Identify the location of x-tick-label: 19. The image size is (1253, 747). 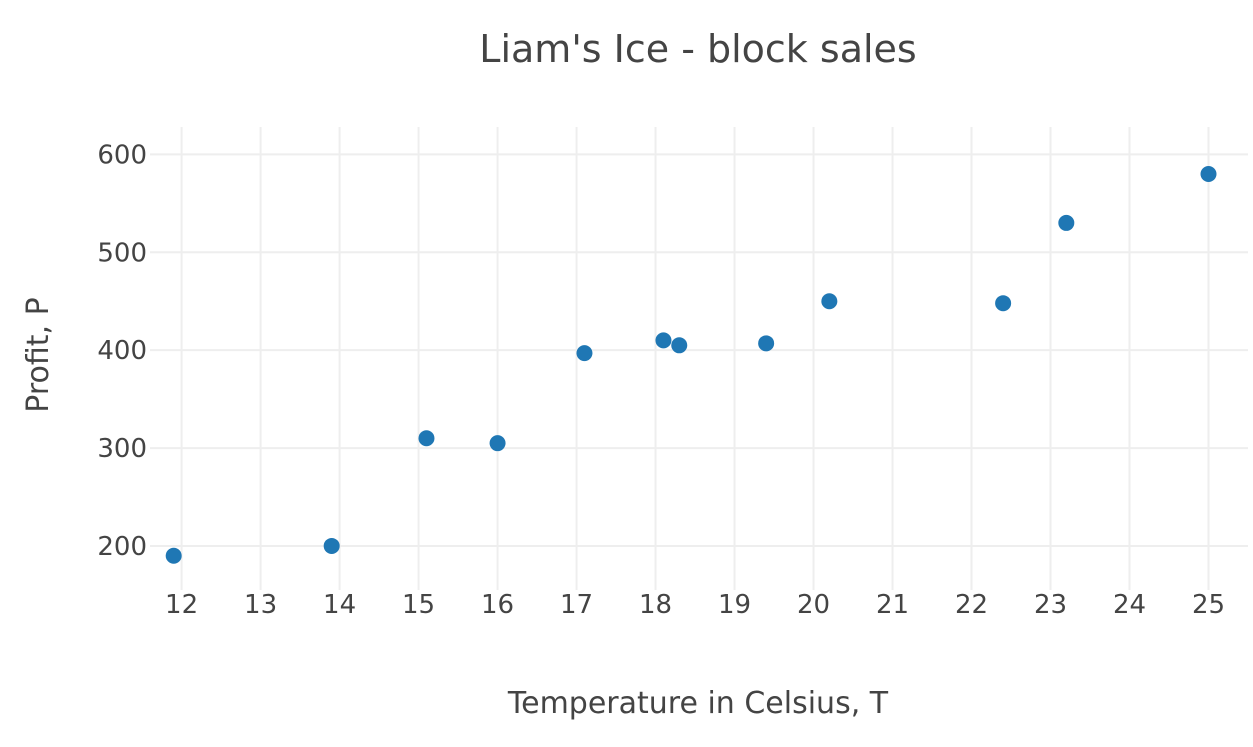
(734, 605).